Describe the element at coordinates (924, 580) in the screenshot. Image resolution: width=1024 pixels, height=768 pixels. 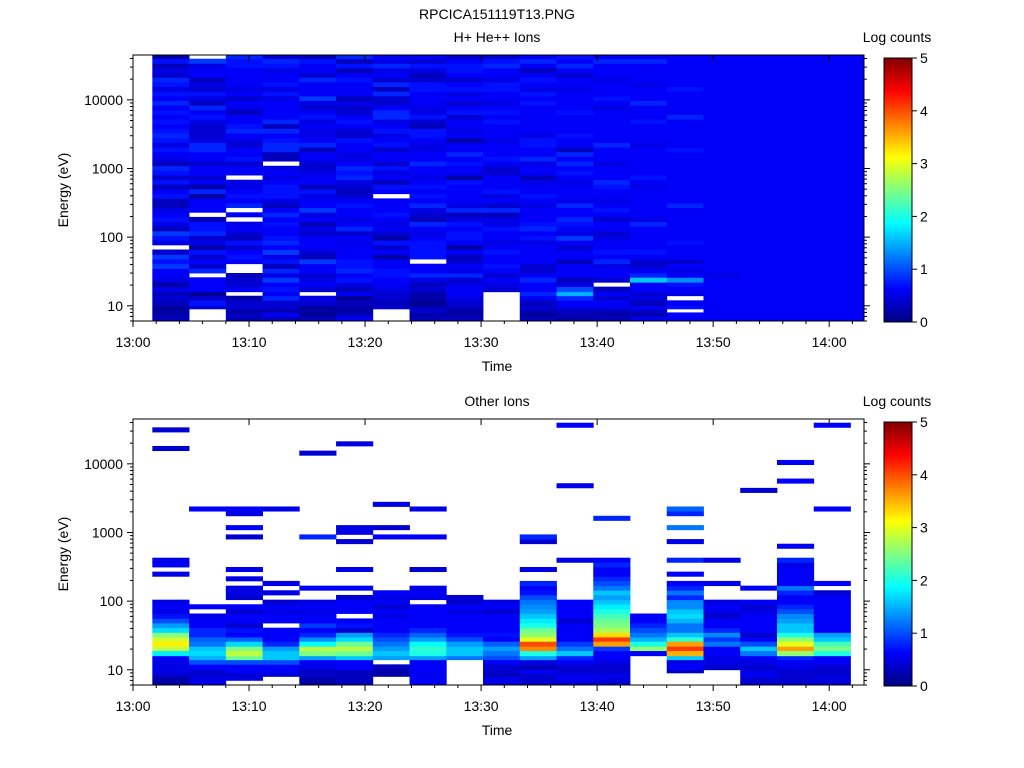
I see `colorbar-tick-label: 2` at that location.